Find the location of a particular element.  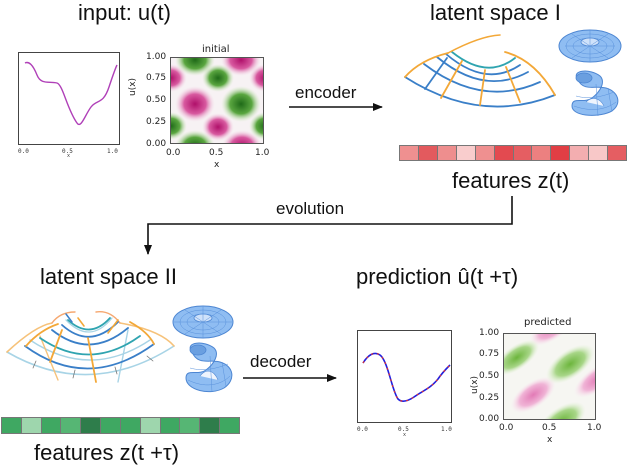

predicted-xtick-1: 0.5 is located at coordinates (549, 428).